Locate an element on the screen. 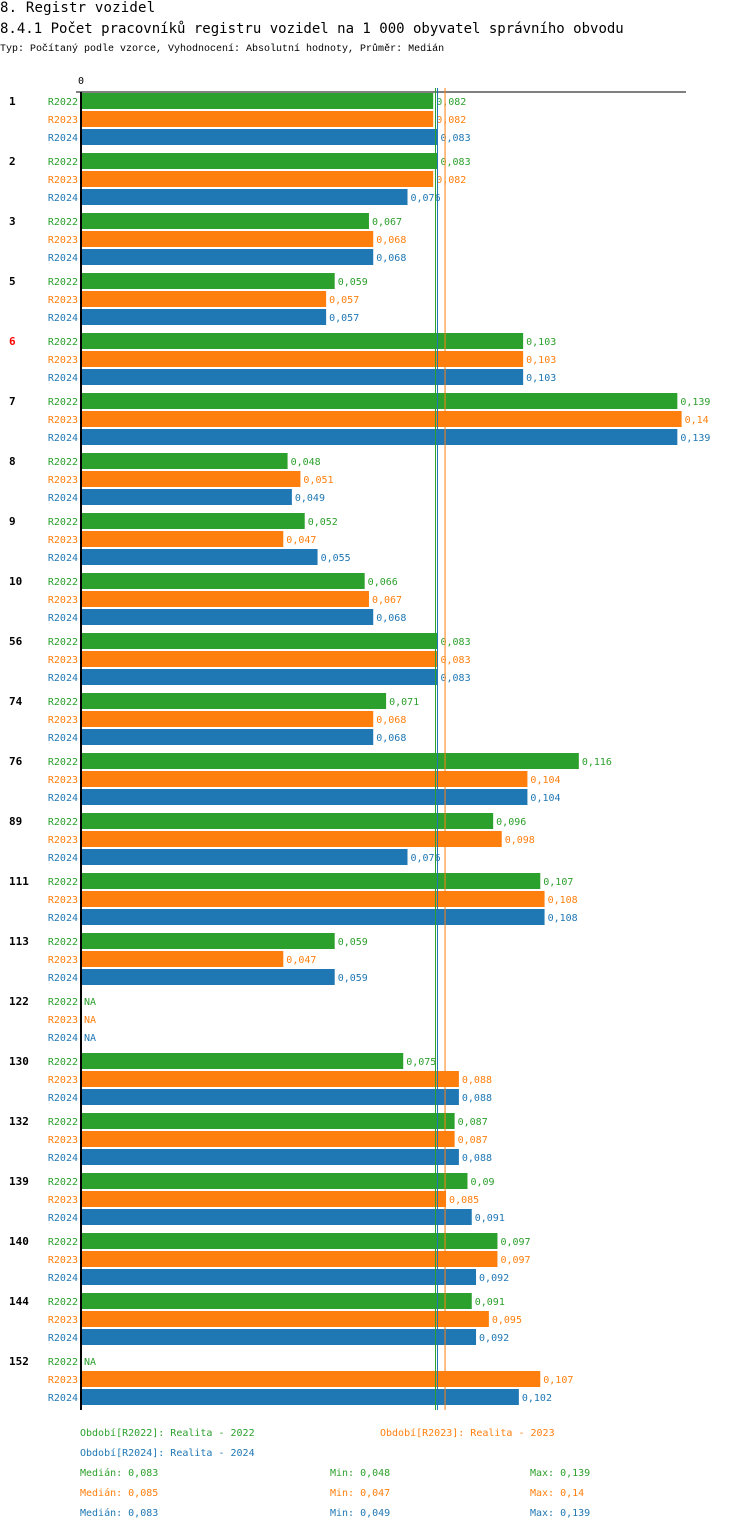  category-label: 132 is located at coordinates (19, 1121).